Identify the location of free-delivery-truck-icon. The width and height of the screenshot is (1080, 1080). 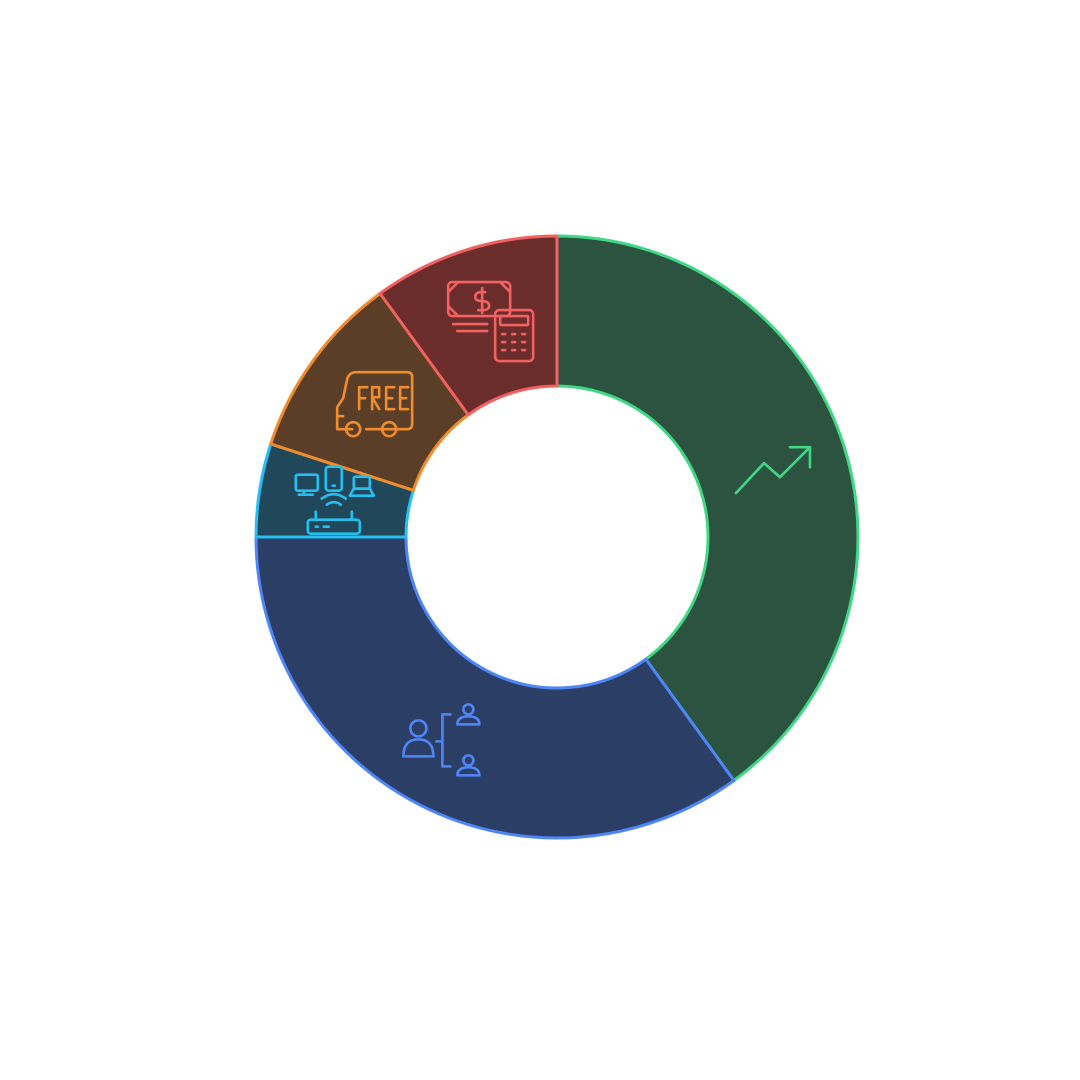
(374, 404).